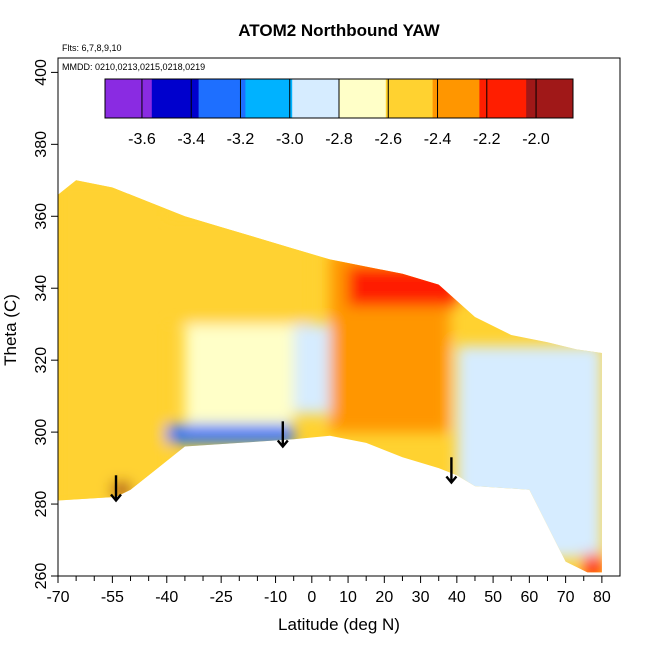 The height and width of the screenshot is (650, 650). I want to click on y-axis-label: Theta (C), so click(10, 330).